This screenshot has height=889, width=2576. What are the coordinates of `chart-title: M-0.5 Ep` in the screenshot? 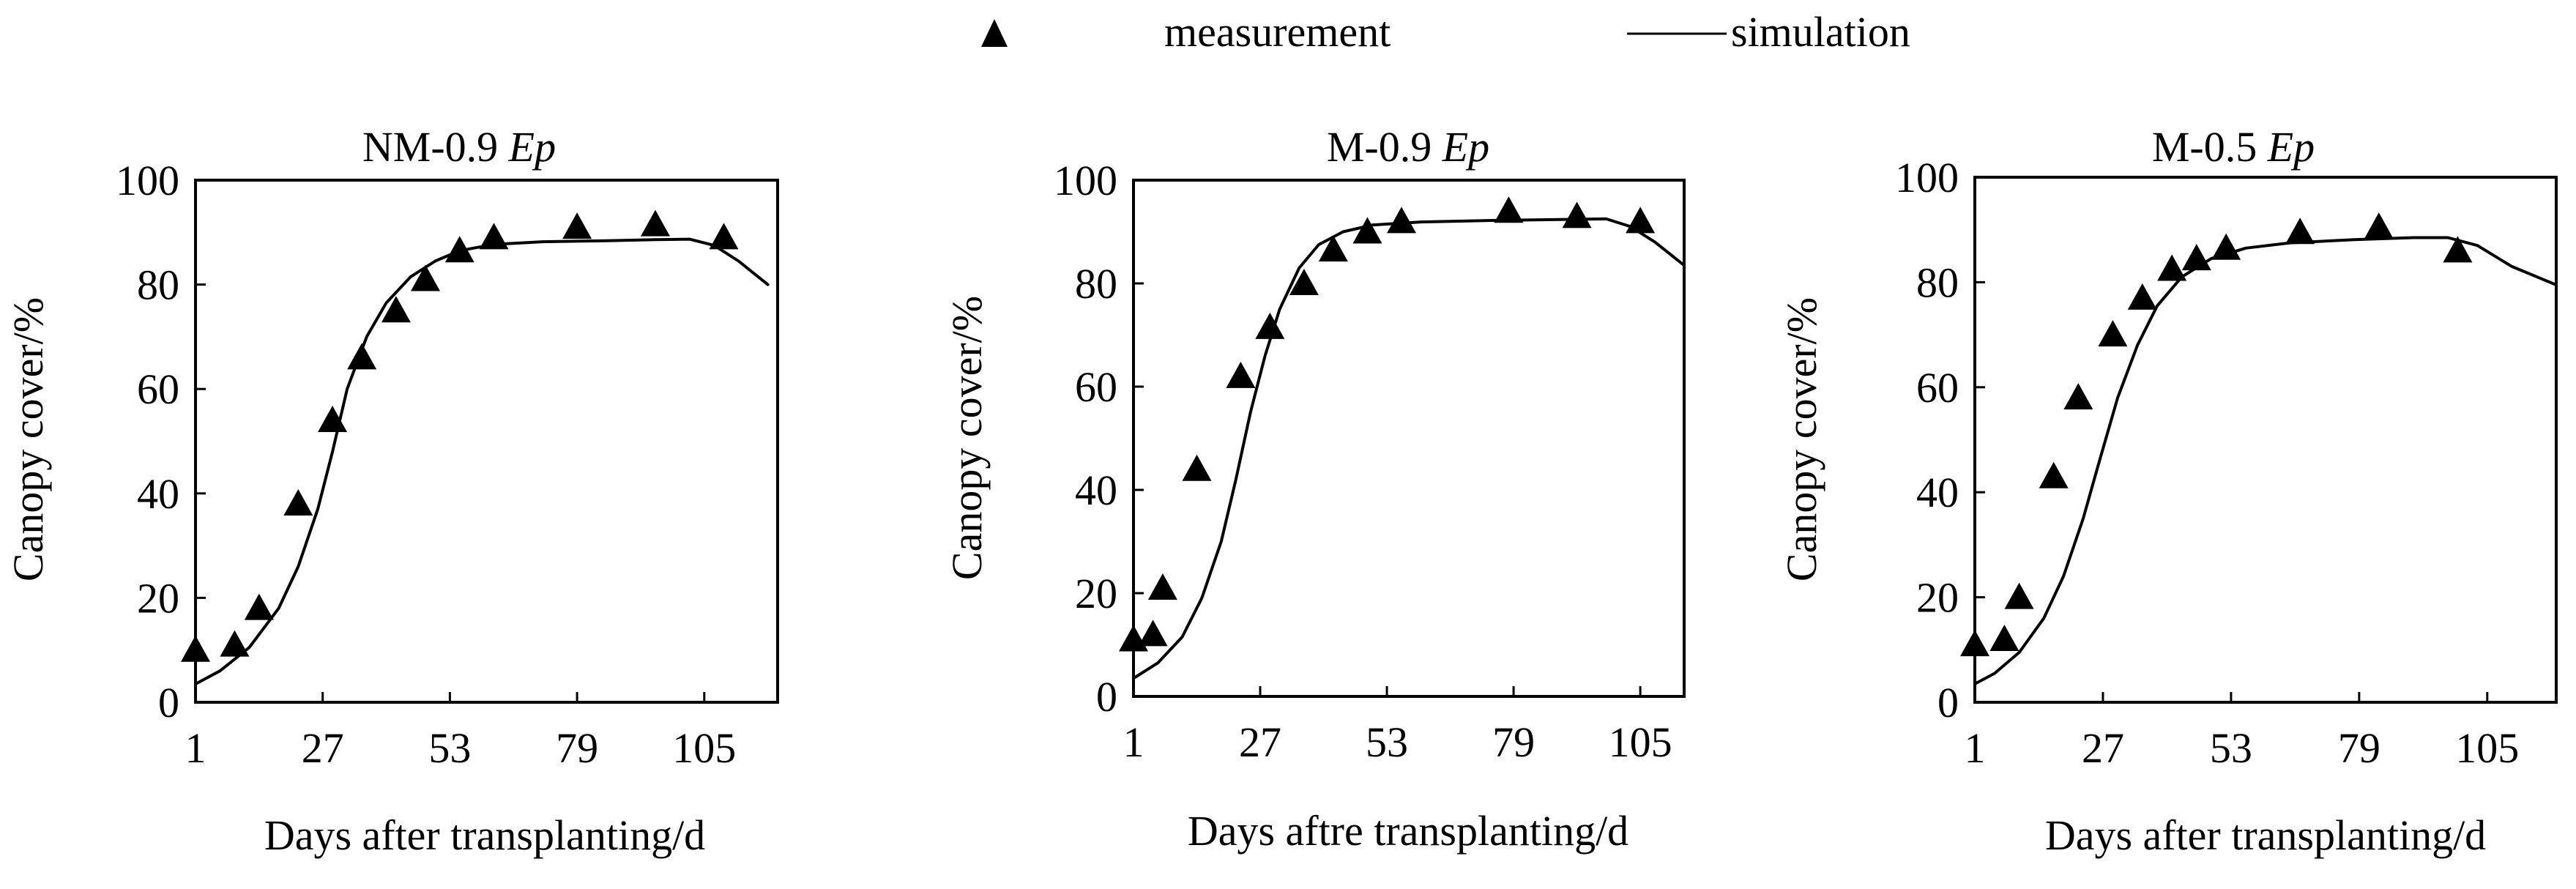 It's located at (2233, 147).